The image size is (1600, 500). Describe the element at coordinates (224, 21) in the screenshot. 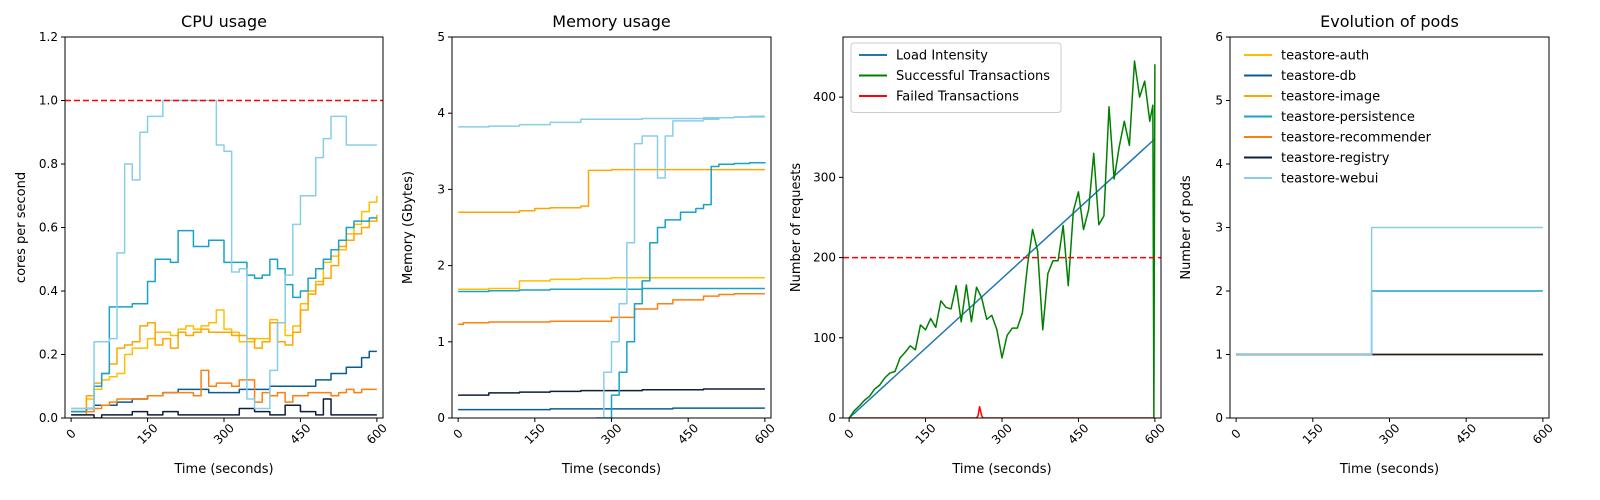

I see `chart-title: CPU usage` at that location.